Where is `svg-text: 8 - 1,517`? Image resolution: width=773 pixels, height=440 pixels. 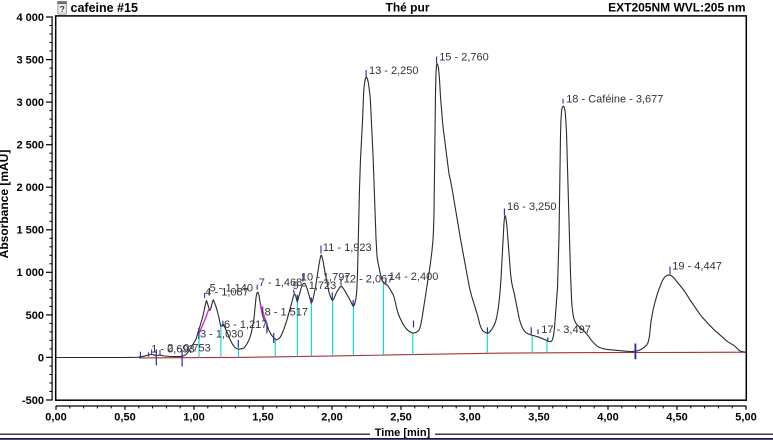 svg-text: 8 - 1,517 is located at coordinates (286, 312).